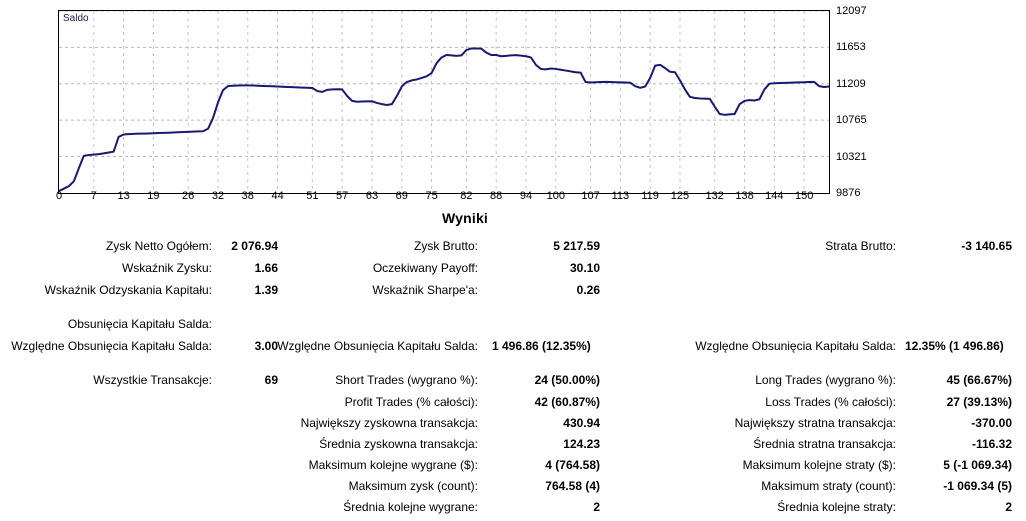  I want to click on stat-value: 1 496.86 (12.35%), so click(541, 346).